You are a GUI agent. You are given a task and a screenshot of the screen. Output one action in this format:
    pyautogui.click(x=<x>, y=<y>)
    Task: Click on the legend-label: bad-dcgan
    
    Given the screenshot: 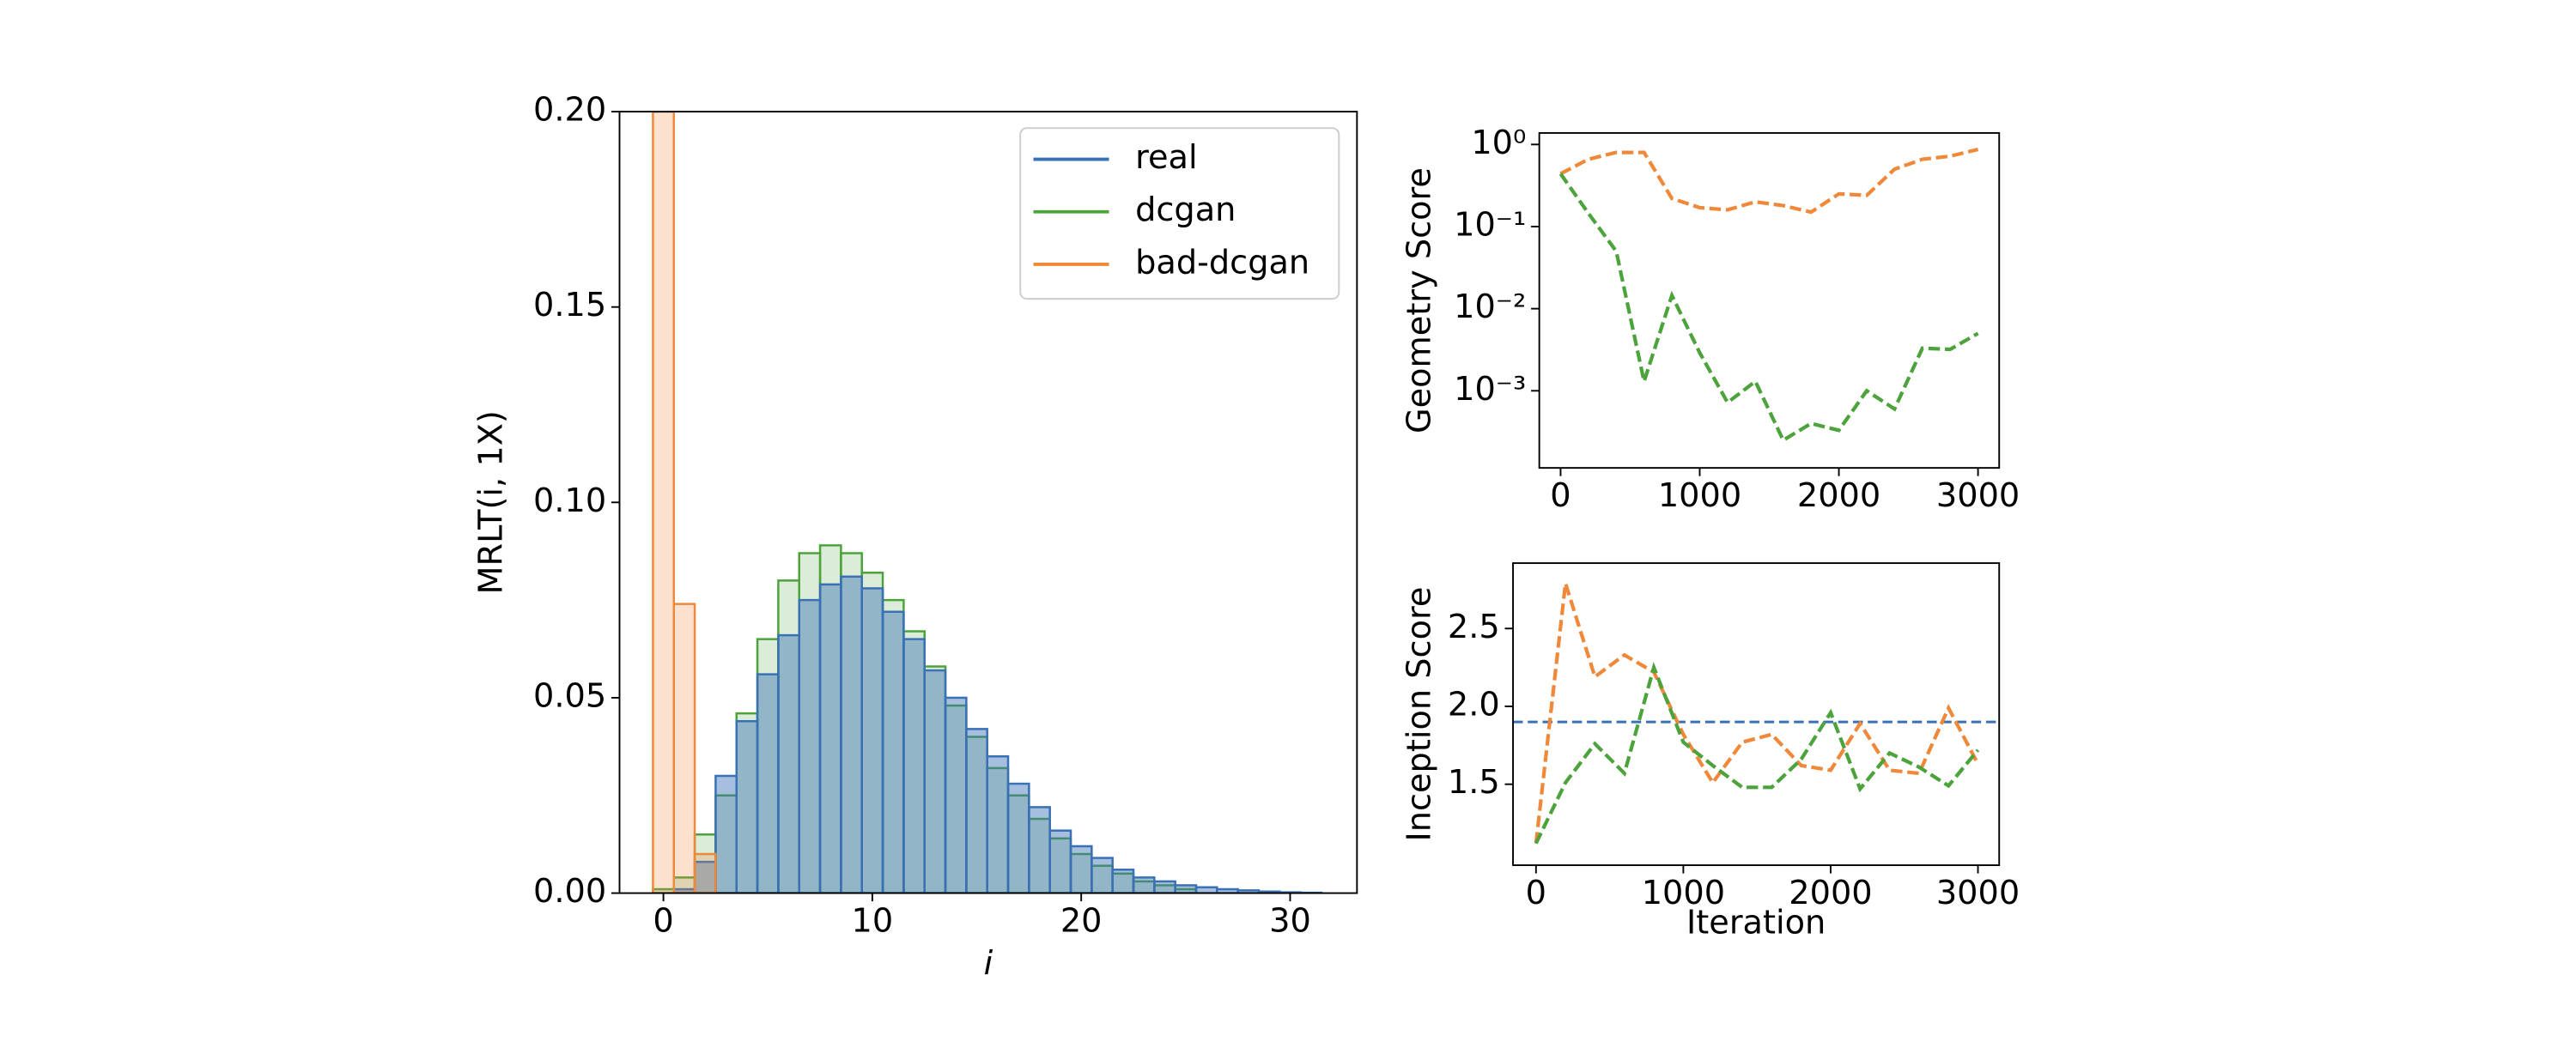 What is the action you would take?
    pyautogui.click(x=1222, y=262)
    